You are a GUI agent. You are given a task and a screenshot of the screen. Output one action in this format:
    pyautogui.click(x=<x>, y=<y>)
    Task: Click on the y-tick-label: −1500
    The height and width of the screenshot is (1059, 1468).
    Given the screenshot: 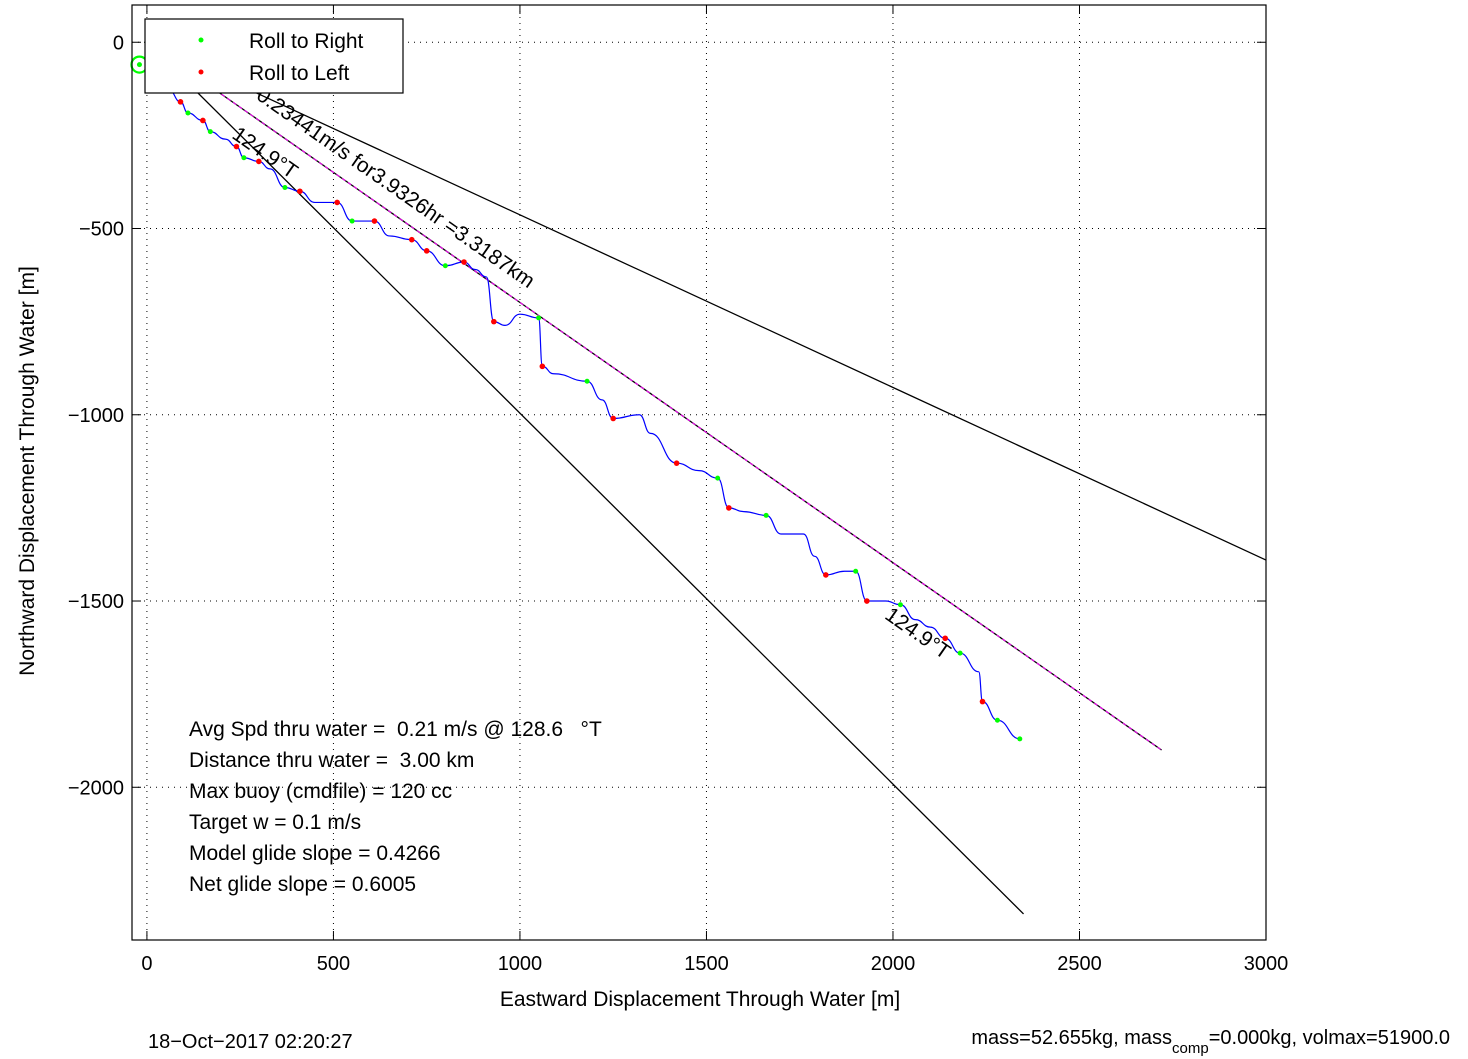 What is the action you would take?
    pyautogui.click(x=96, y=602)
    